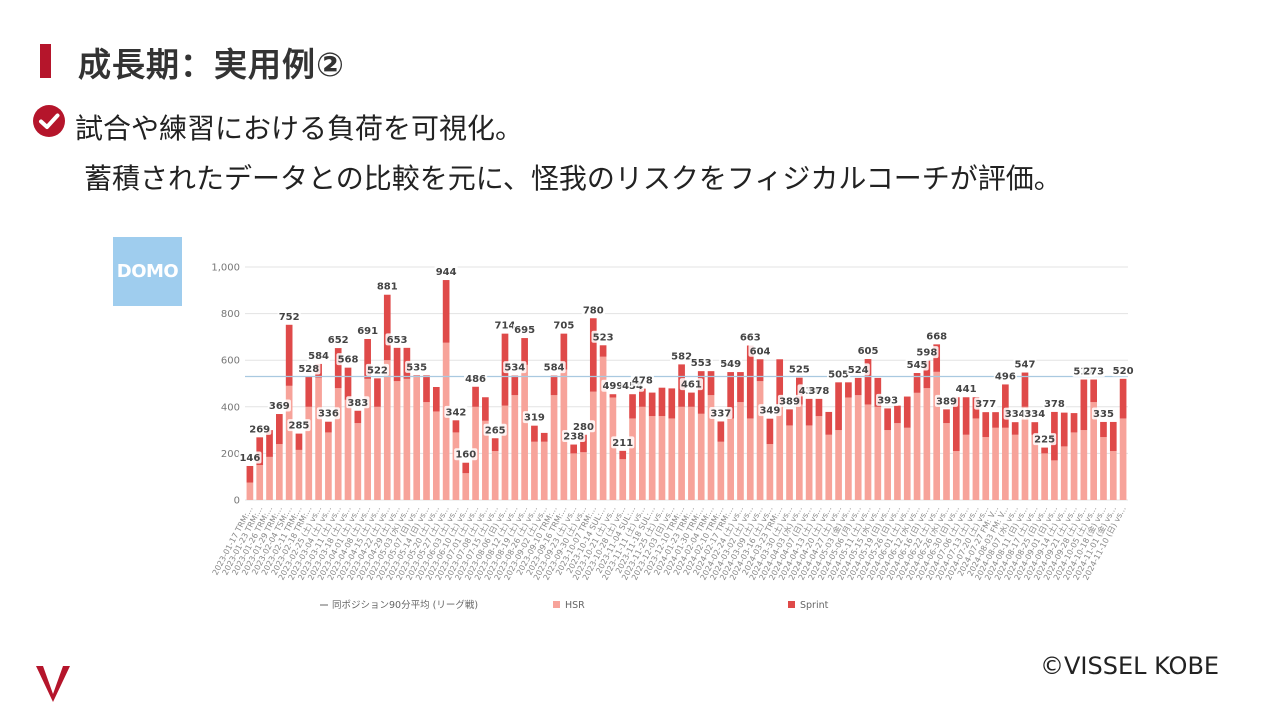  What do you see at coordinates (1044, 440) in the screenshot?
I see `data-label: 225` at bounding box center [1044, 440].